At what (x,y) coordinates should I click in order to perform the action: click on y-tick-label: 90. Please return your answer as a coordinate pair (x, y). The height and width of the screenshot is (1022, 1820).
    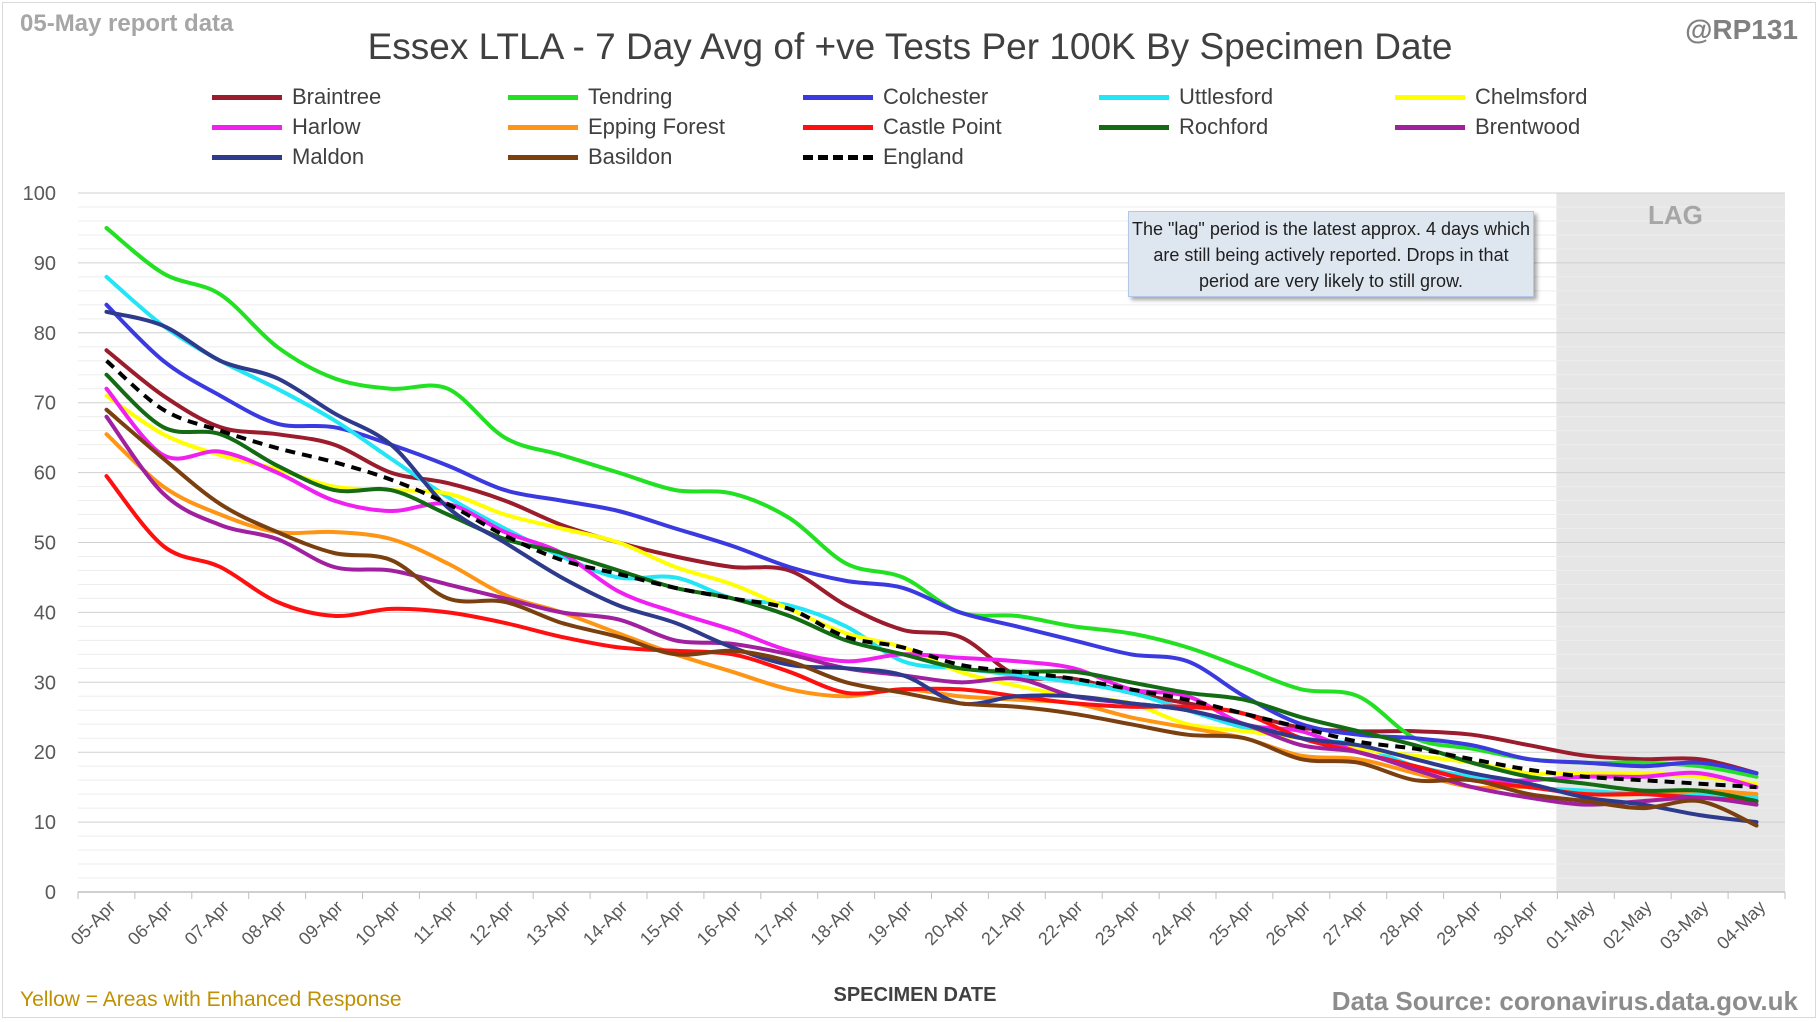
    Looking at the image, I should click on (45, 264).